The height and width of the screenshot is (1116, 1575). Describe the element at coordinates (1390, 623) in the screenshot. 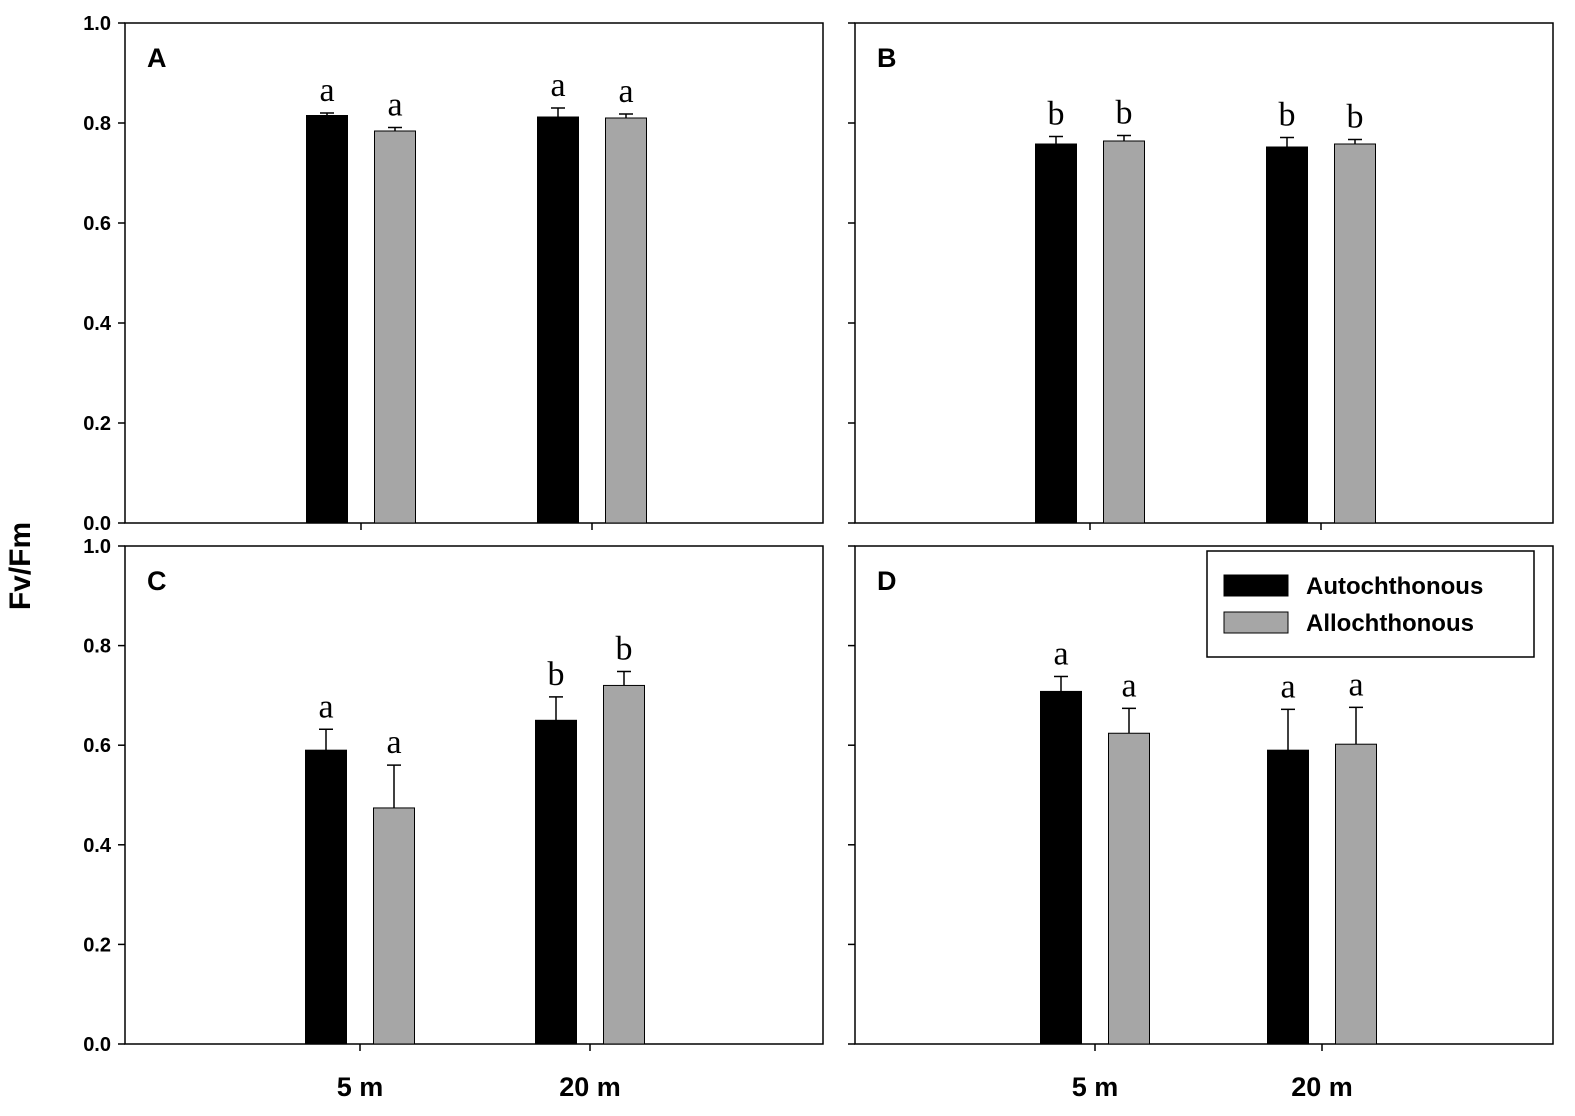

I see `legend-label-allochthonous: Allochthonous` at that location.